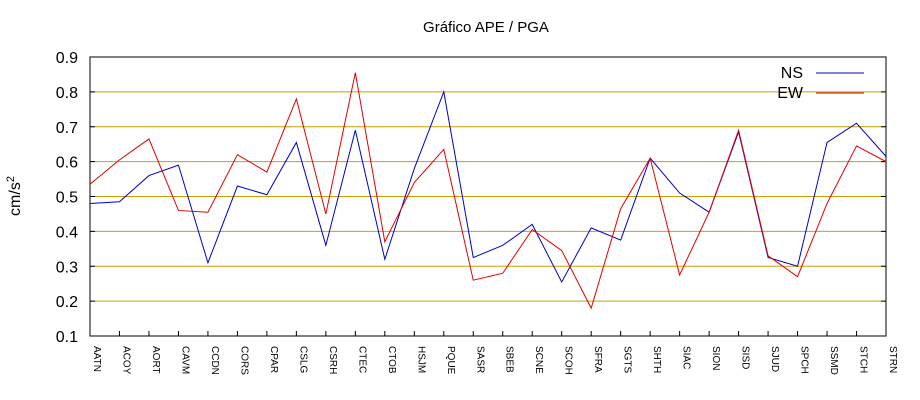 This screenshot has width=920, height=400. What do you see at coordinates (686, 357) in the screenshot?
I see `x-tick-label: SIAC` at bounding box center [686, 357].